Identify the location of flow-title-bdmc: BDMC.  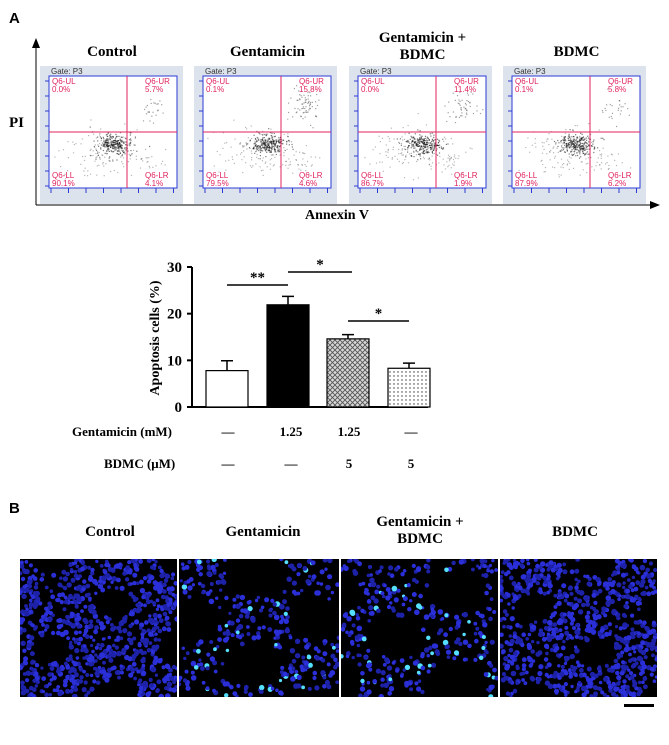
(576, 52).